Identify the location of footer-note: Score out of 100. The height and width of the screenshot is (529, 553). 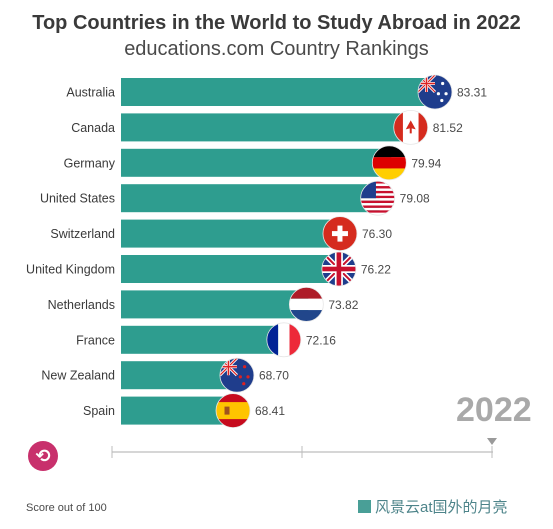
(66, 508).